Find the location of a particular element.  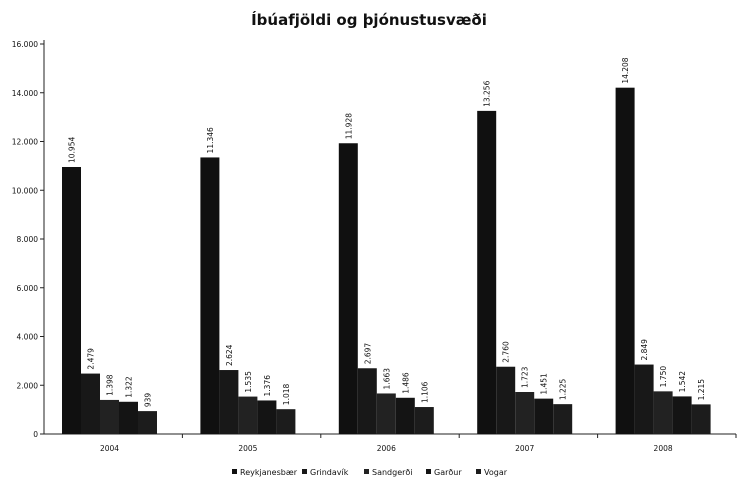

y-tick-label: 16.000 is located at coordinates (25, 44).